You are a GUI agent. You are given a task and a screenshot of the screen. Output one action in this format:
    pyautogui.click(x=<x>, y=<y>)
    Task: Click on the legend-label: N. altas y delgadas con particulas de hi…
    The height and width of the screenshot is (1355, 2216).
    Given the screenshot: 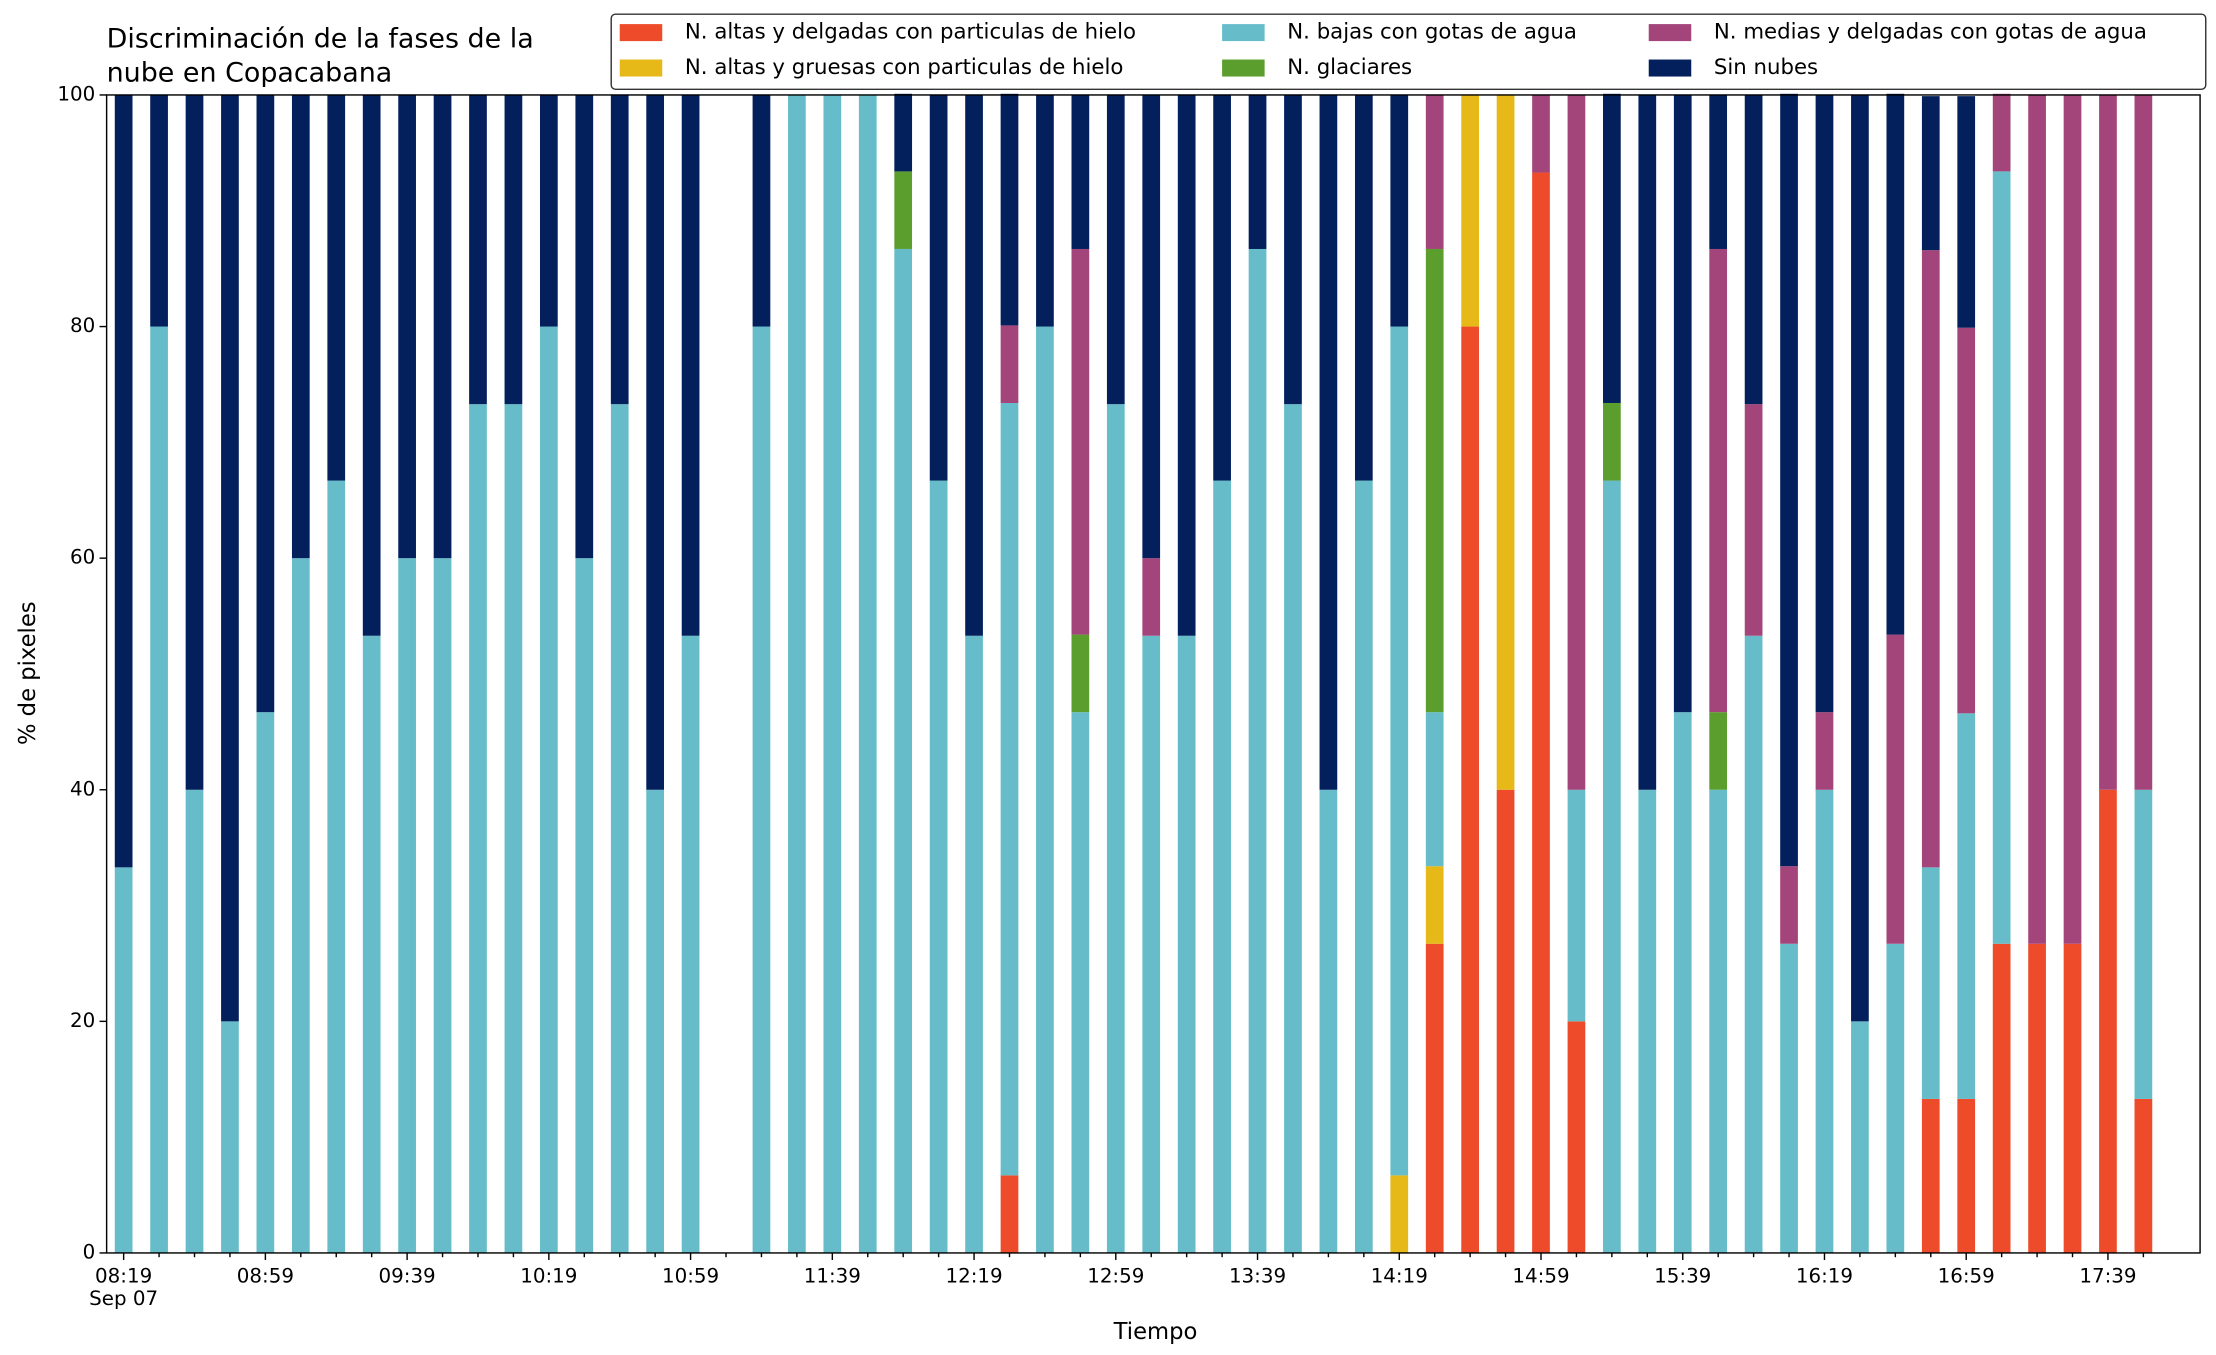 What is the action you would take?
    pyautogui.click(x=910, y=32)
    